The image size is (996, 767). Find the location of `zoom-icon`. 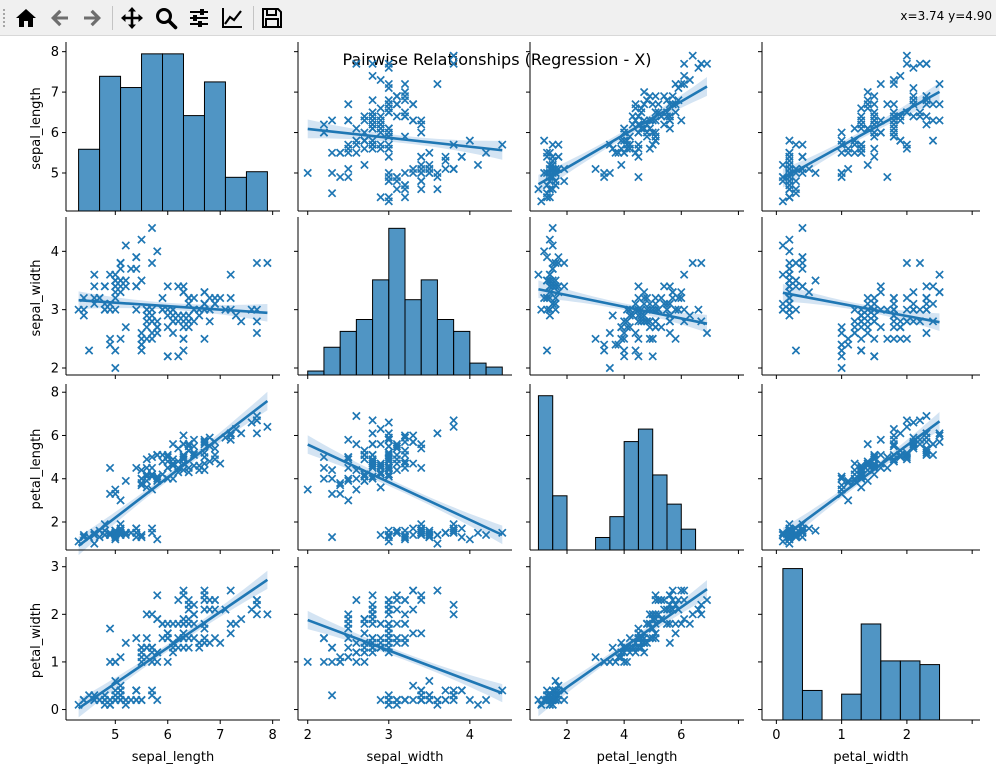

zoom-icon is located at coordinates (166, 18).